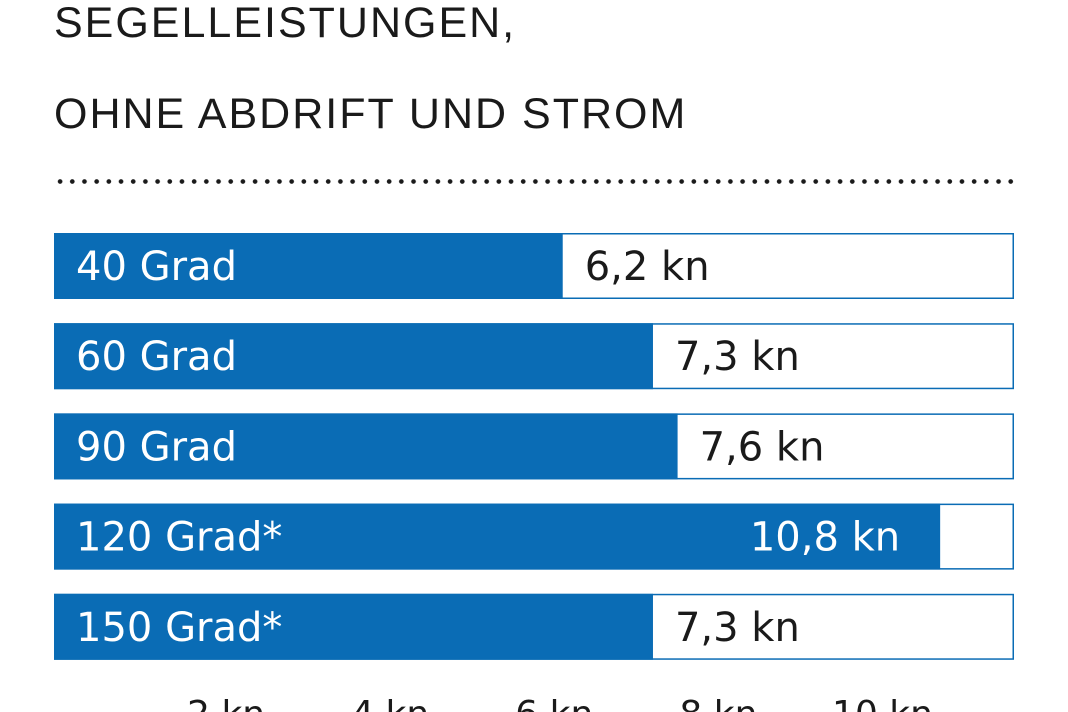  Describe the element at coordinates (390, 703) in the screenshot. I see `x-tick-label: 4 kn` at that location.